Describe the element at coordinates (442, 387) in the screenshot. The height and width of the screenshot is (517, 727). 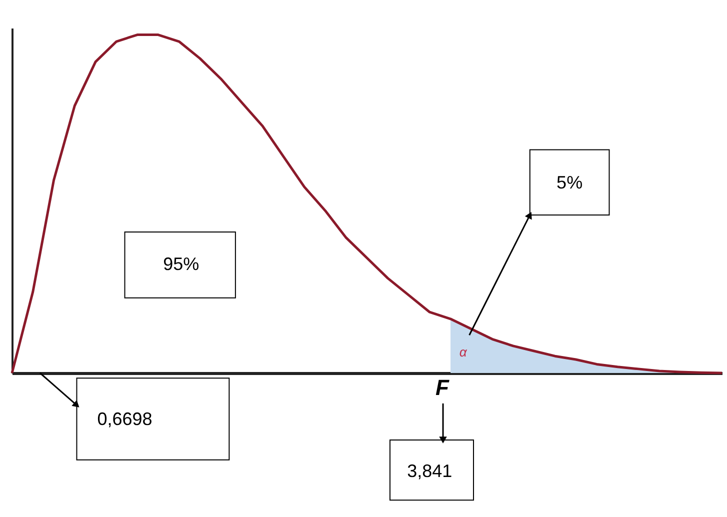
I see `text: F` at that location.